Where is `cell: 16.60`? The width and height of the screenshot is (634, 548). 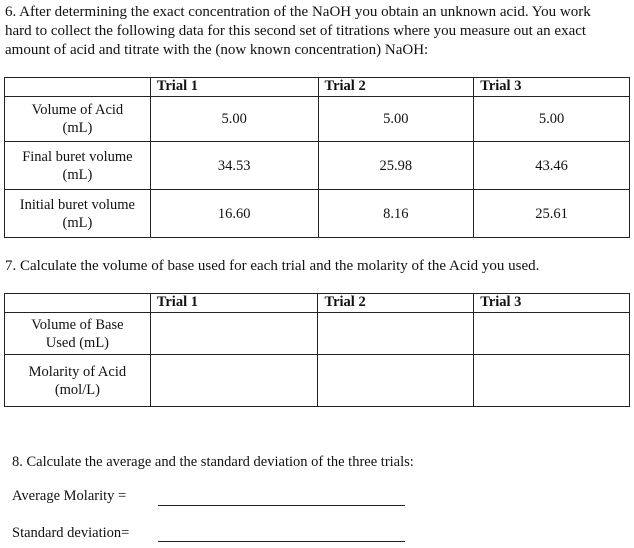
cell: 16.60 is located at coordinates (234, 213).